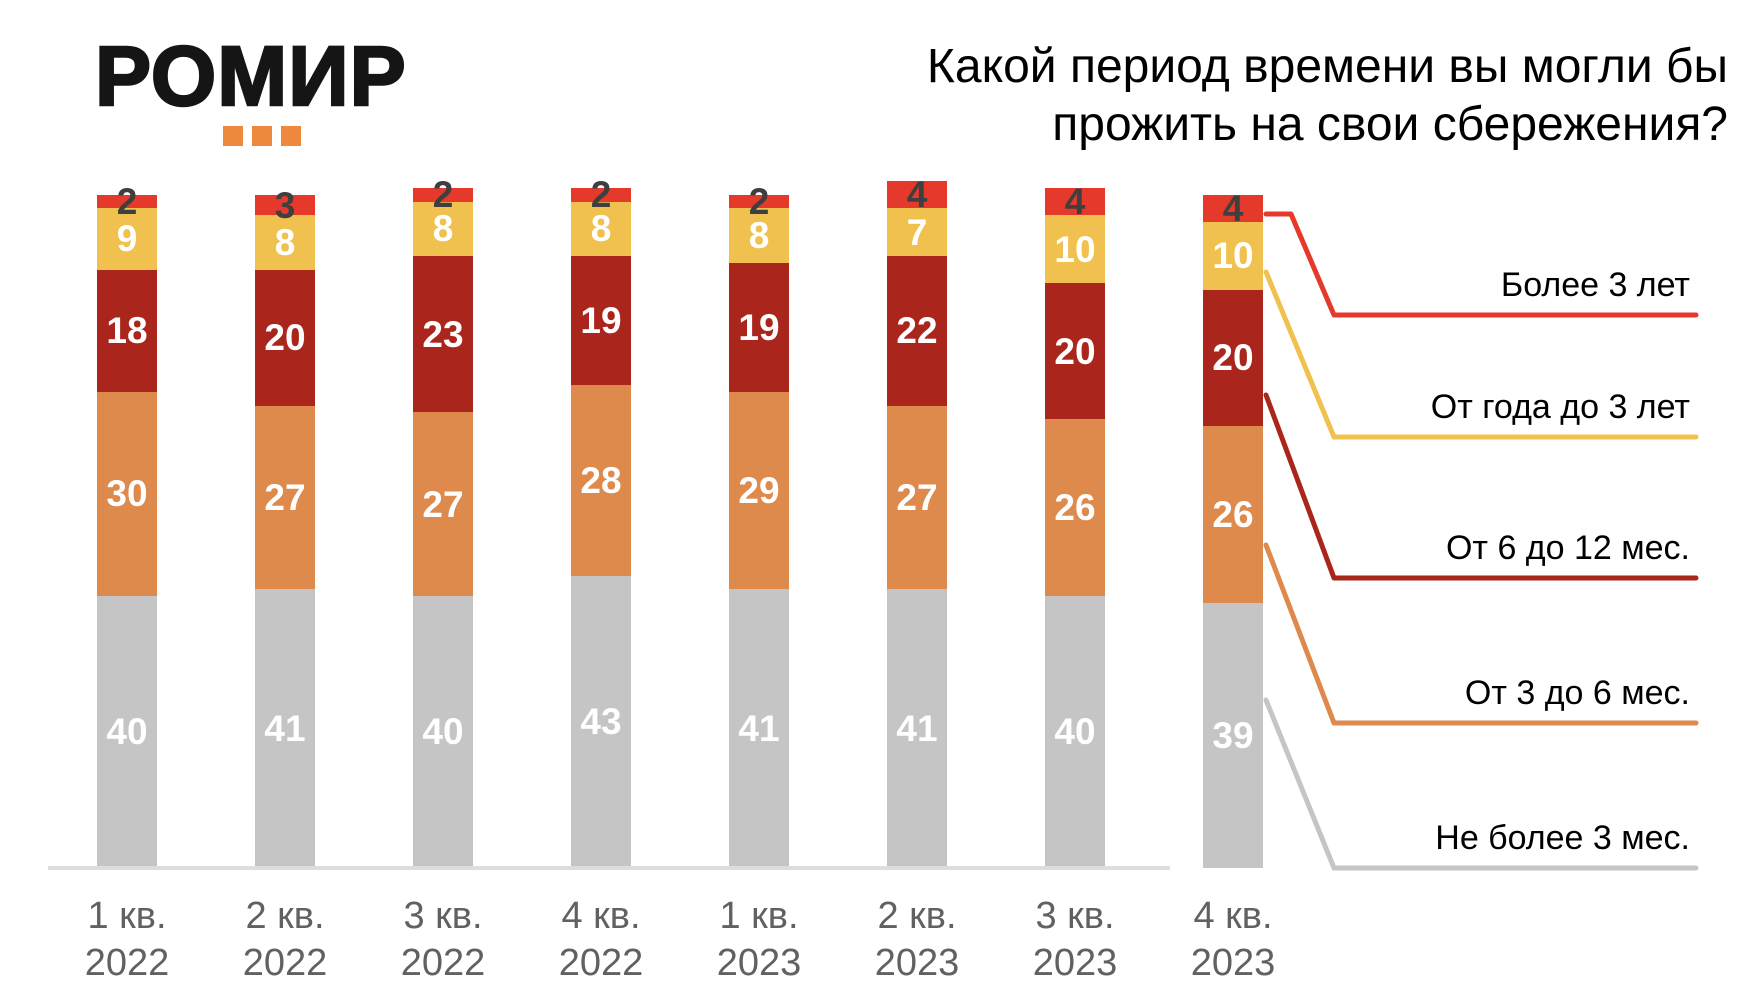  I want to click on bar-segment: 9, so click(127, 239).